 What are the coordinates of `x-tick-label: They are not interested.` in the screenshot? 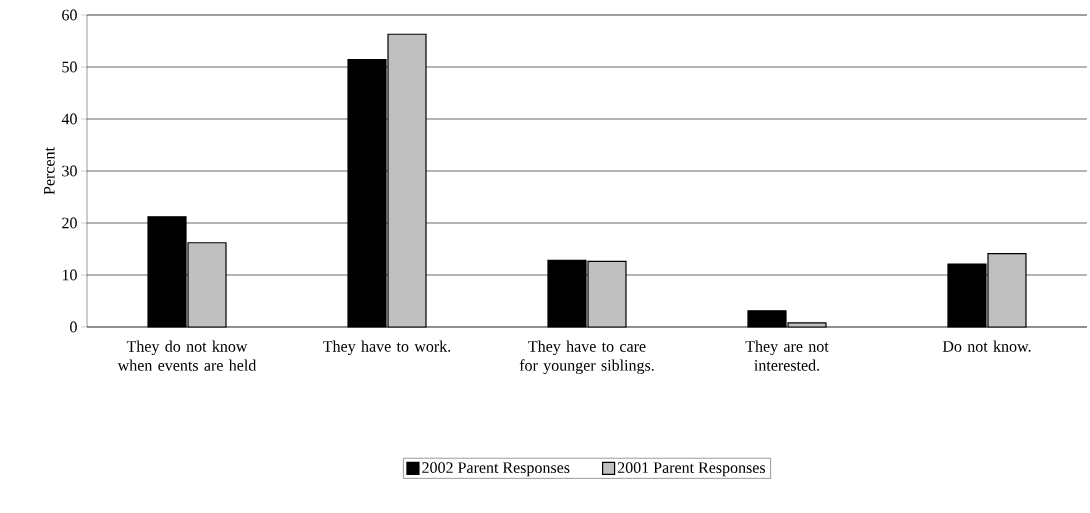 It's located at (787, 355).